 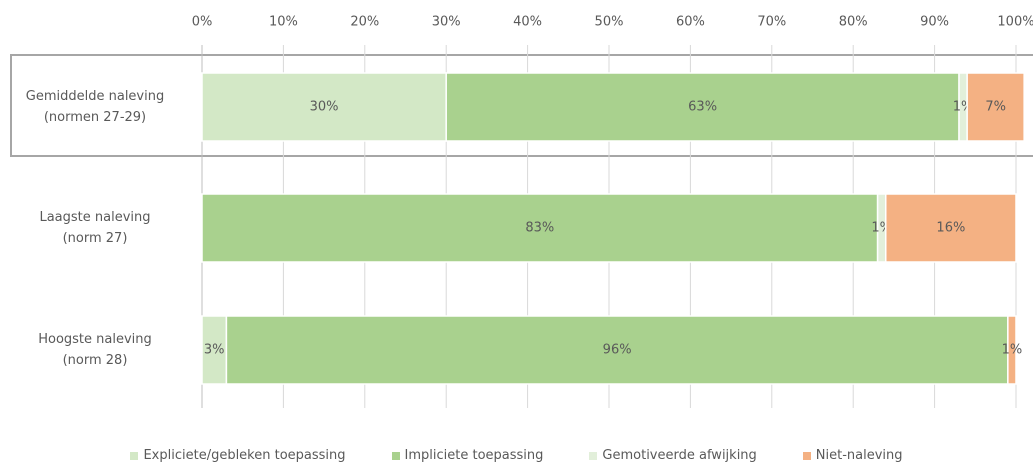 I want to click on legend-label: Expliciete/gebleken toepassing, so click(x=244, y=455).